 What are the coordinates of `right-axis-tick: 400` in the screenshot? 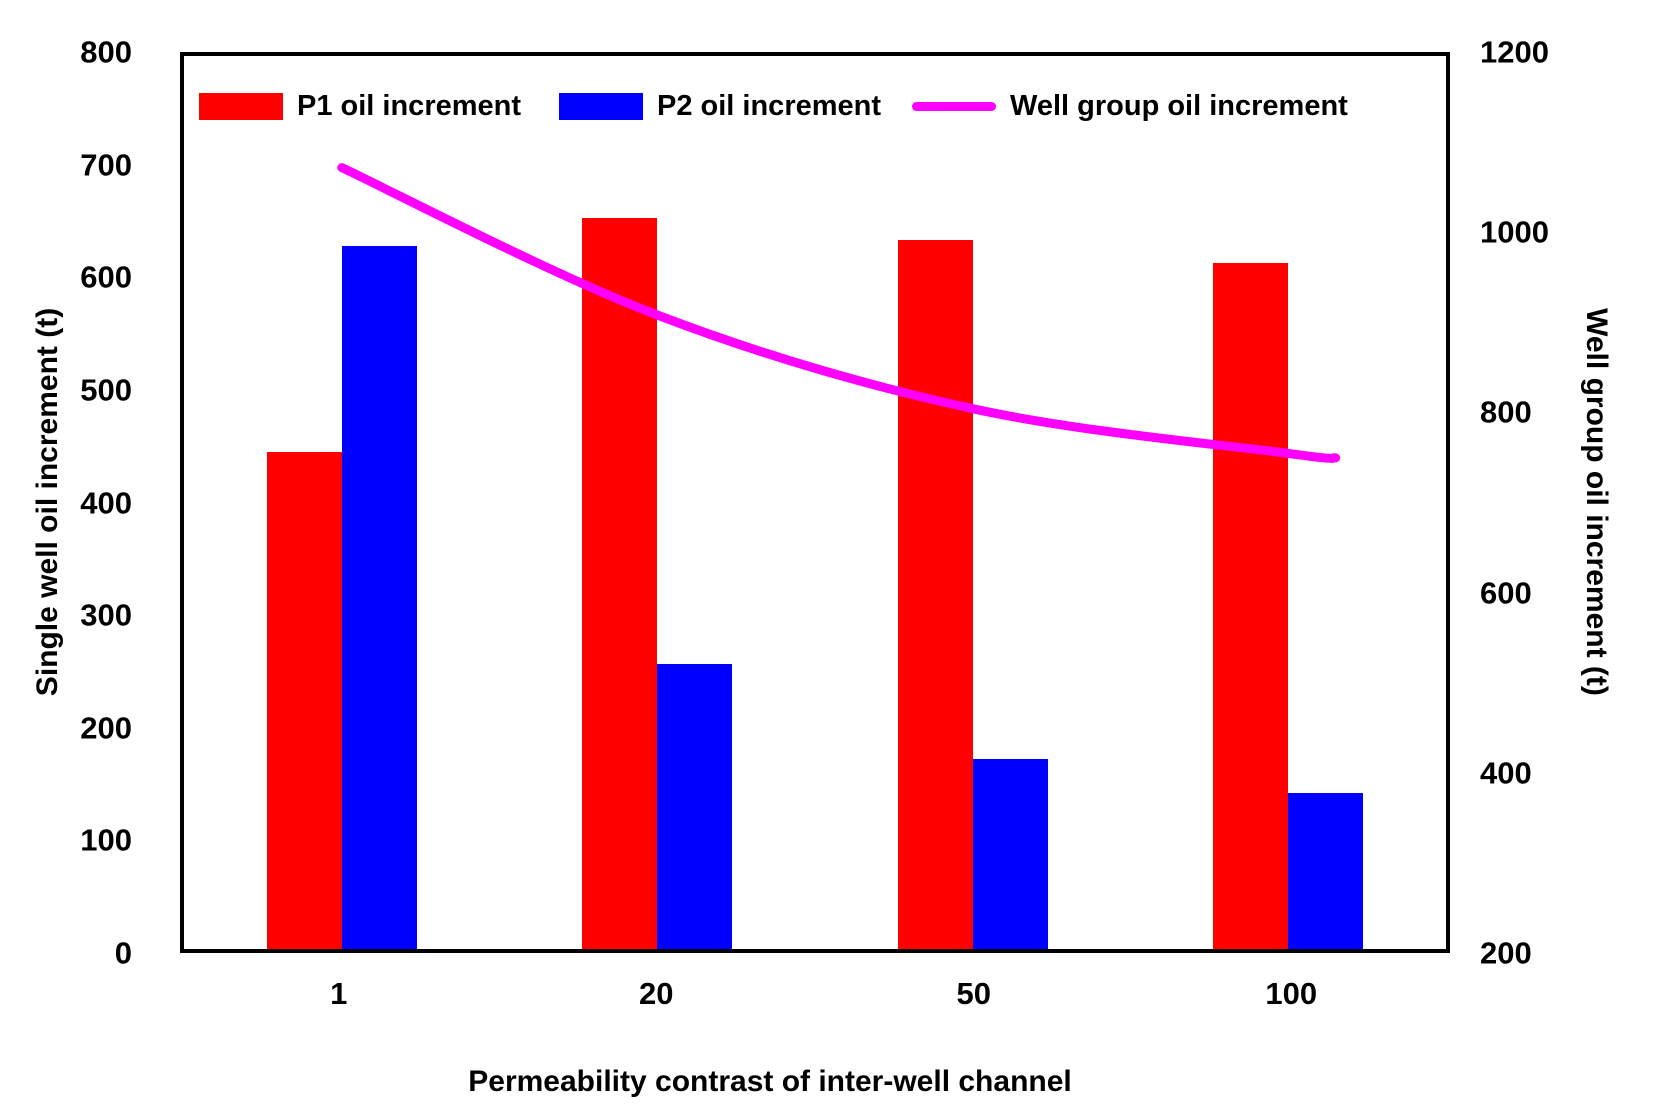 It's located at (1506, 773).